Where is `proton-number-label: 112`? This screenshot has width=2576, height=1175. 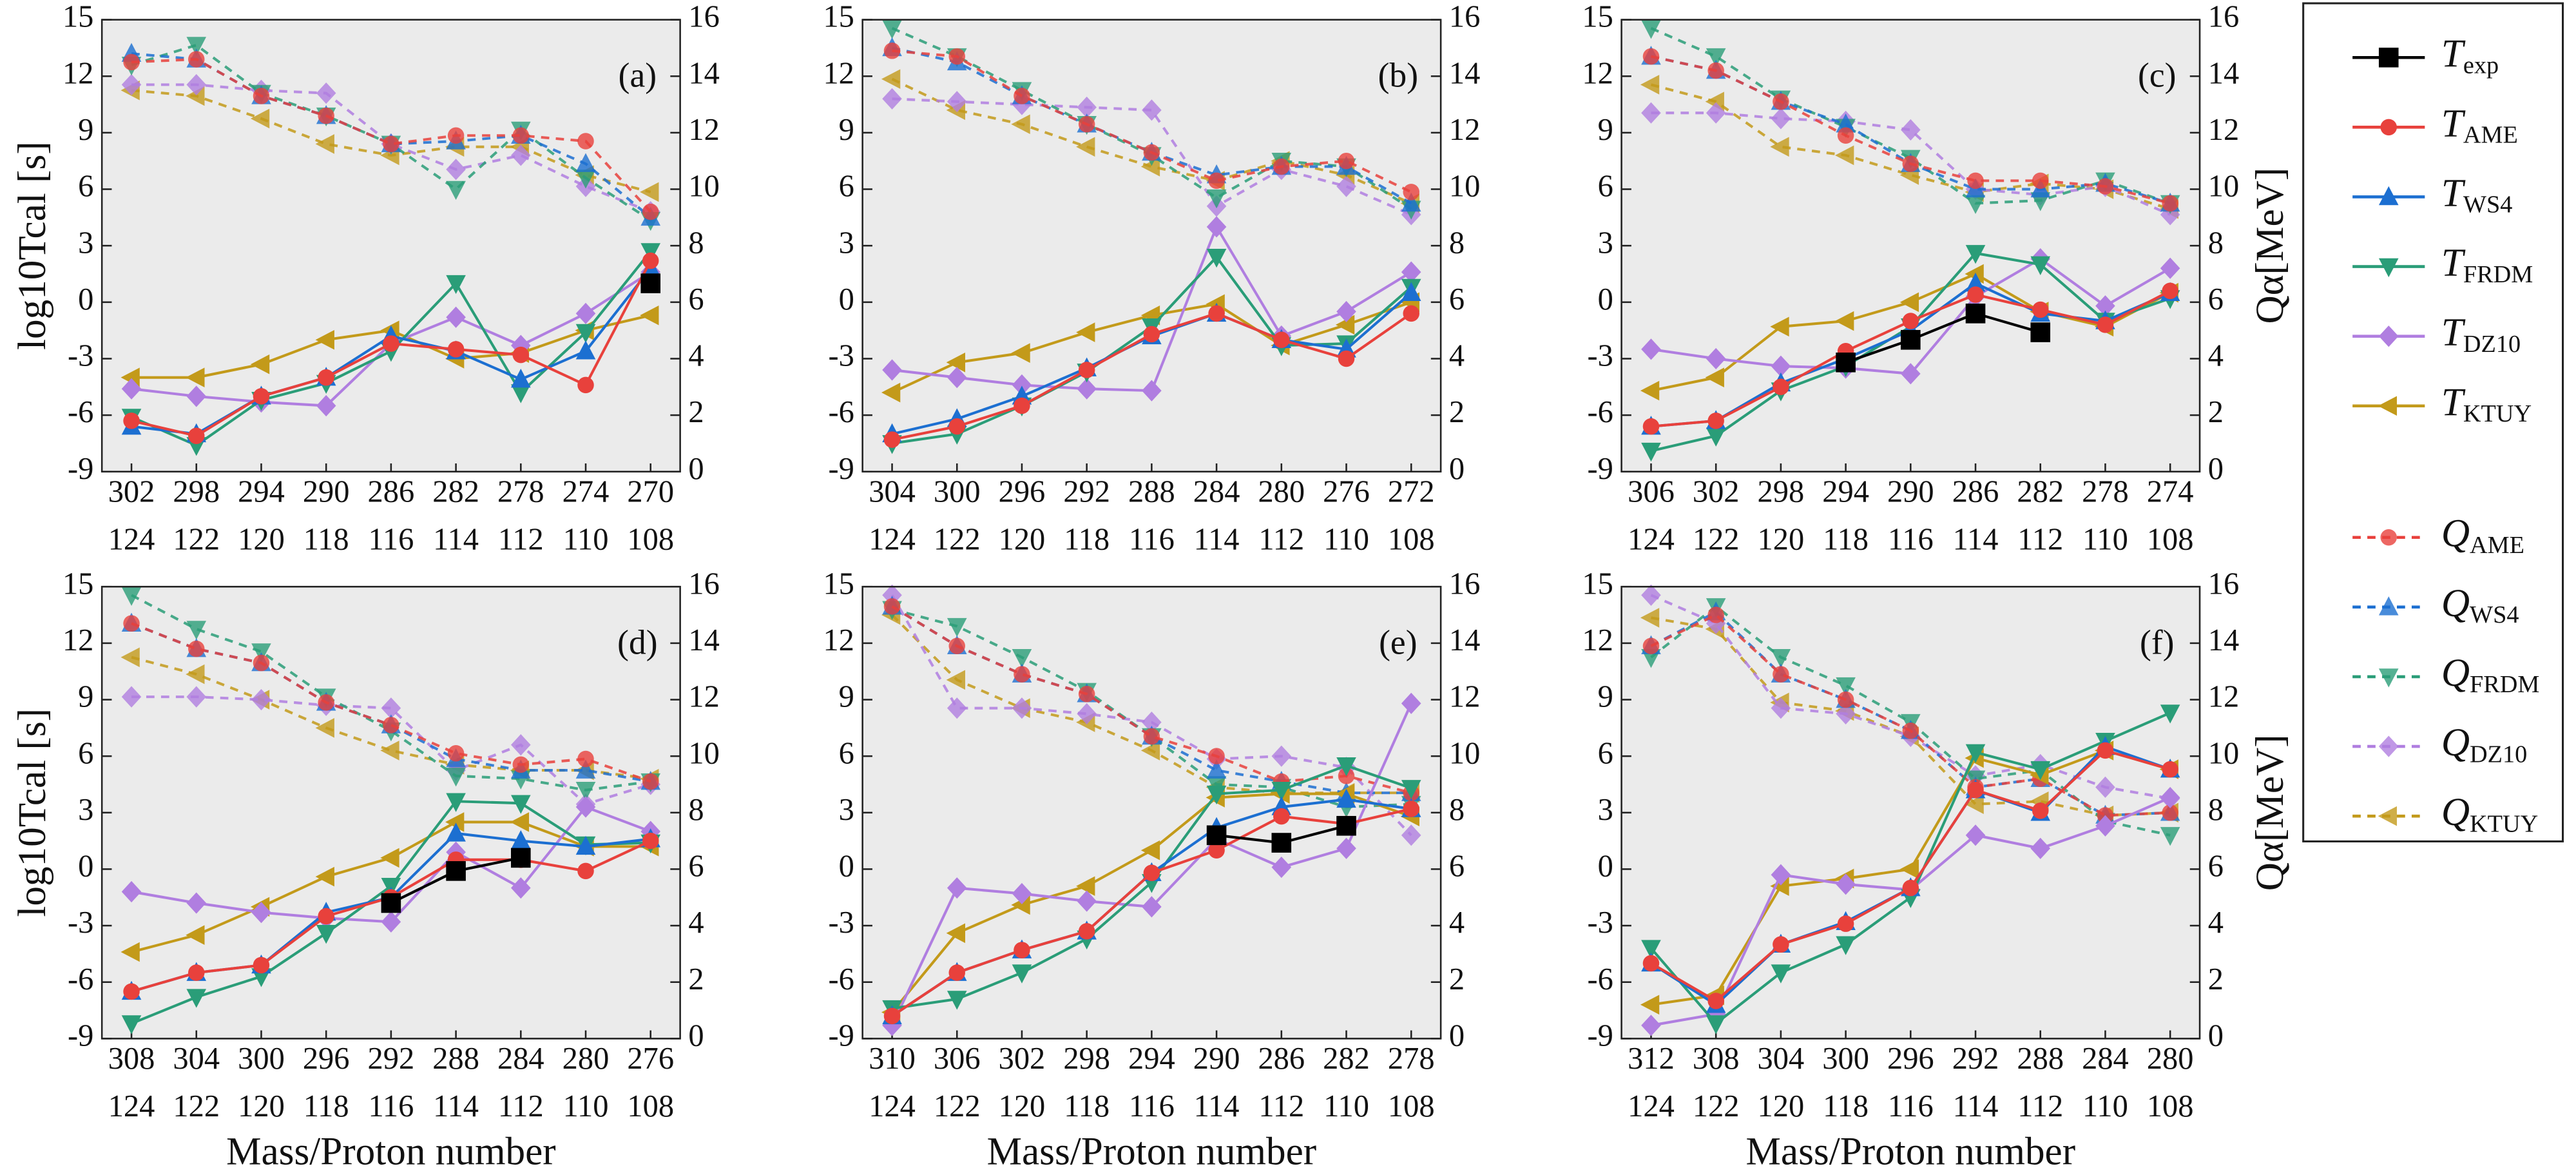 proton-number-label: 112 is located at coordinates (521, 1106).